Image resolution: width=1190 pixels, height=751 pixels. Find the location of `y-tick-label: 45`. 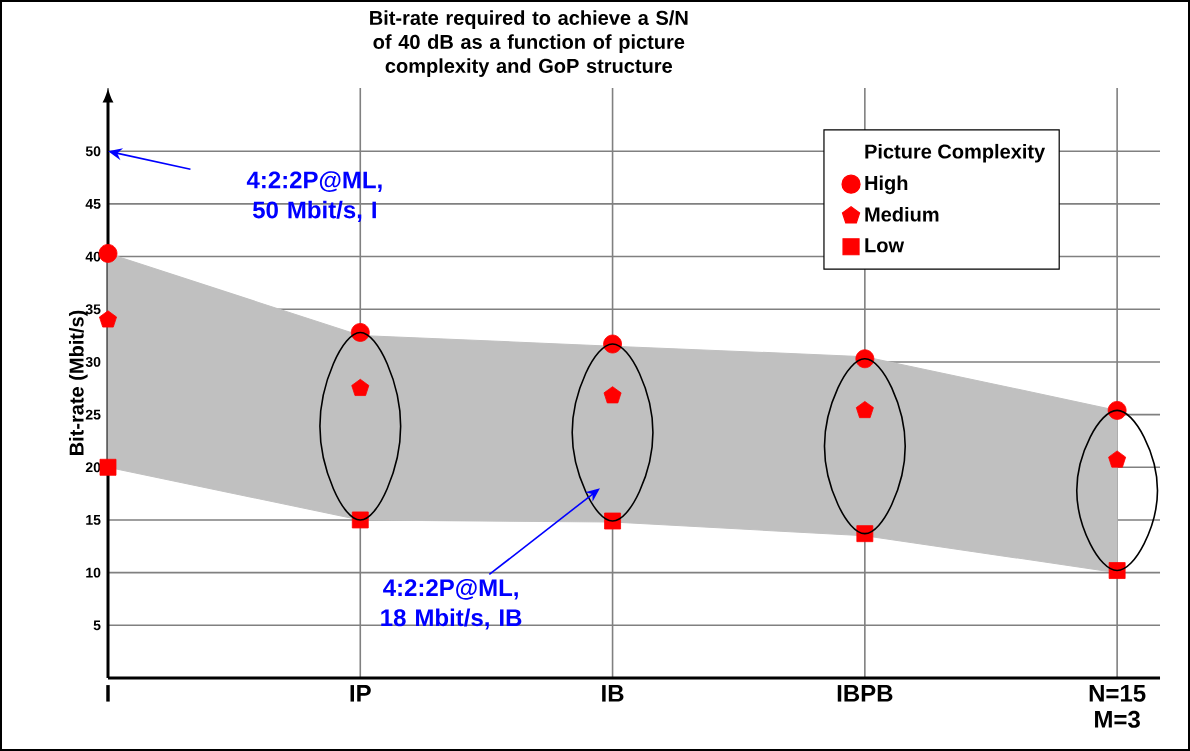

y-tick-label: 45 is located at coordinates (93, 204).